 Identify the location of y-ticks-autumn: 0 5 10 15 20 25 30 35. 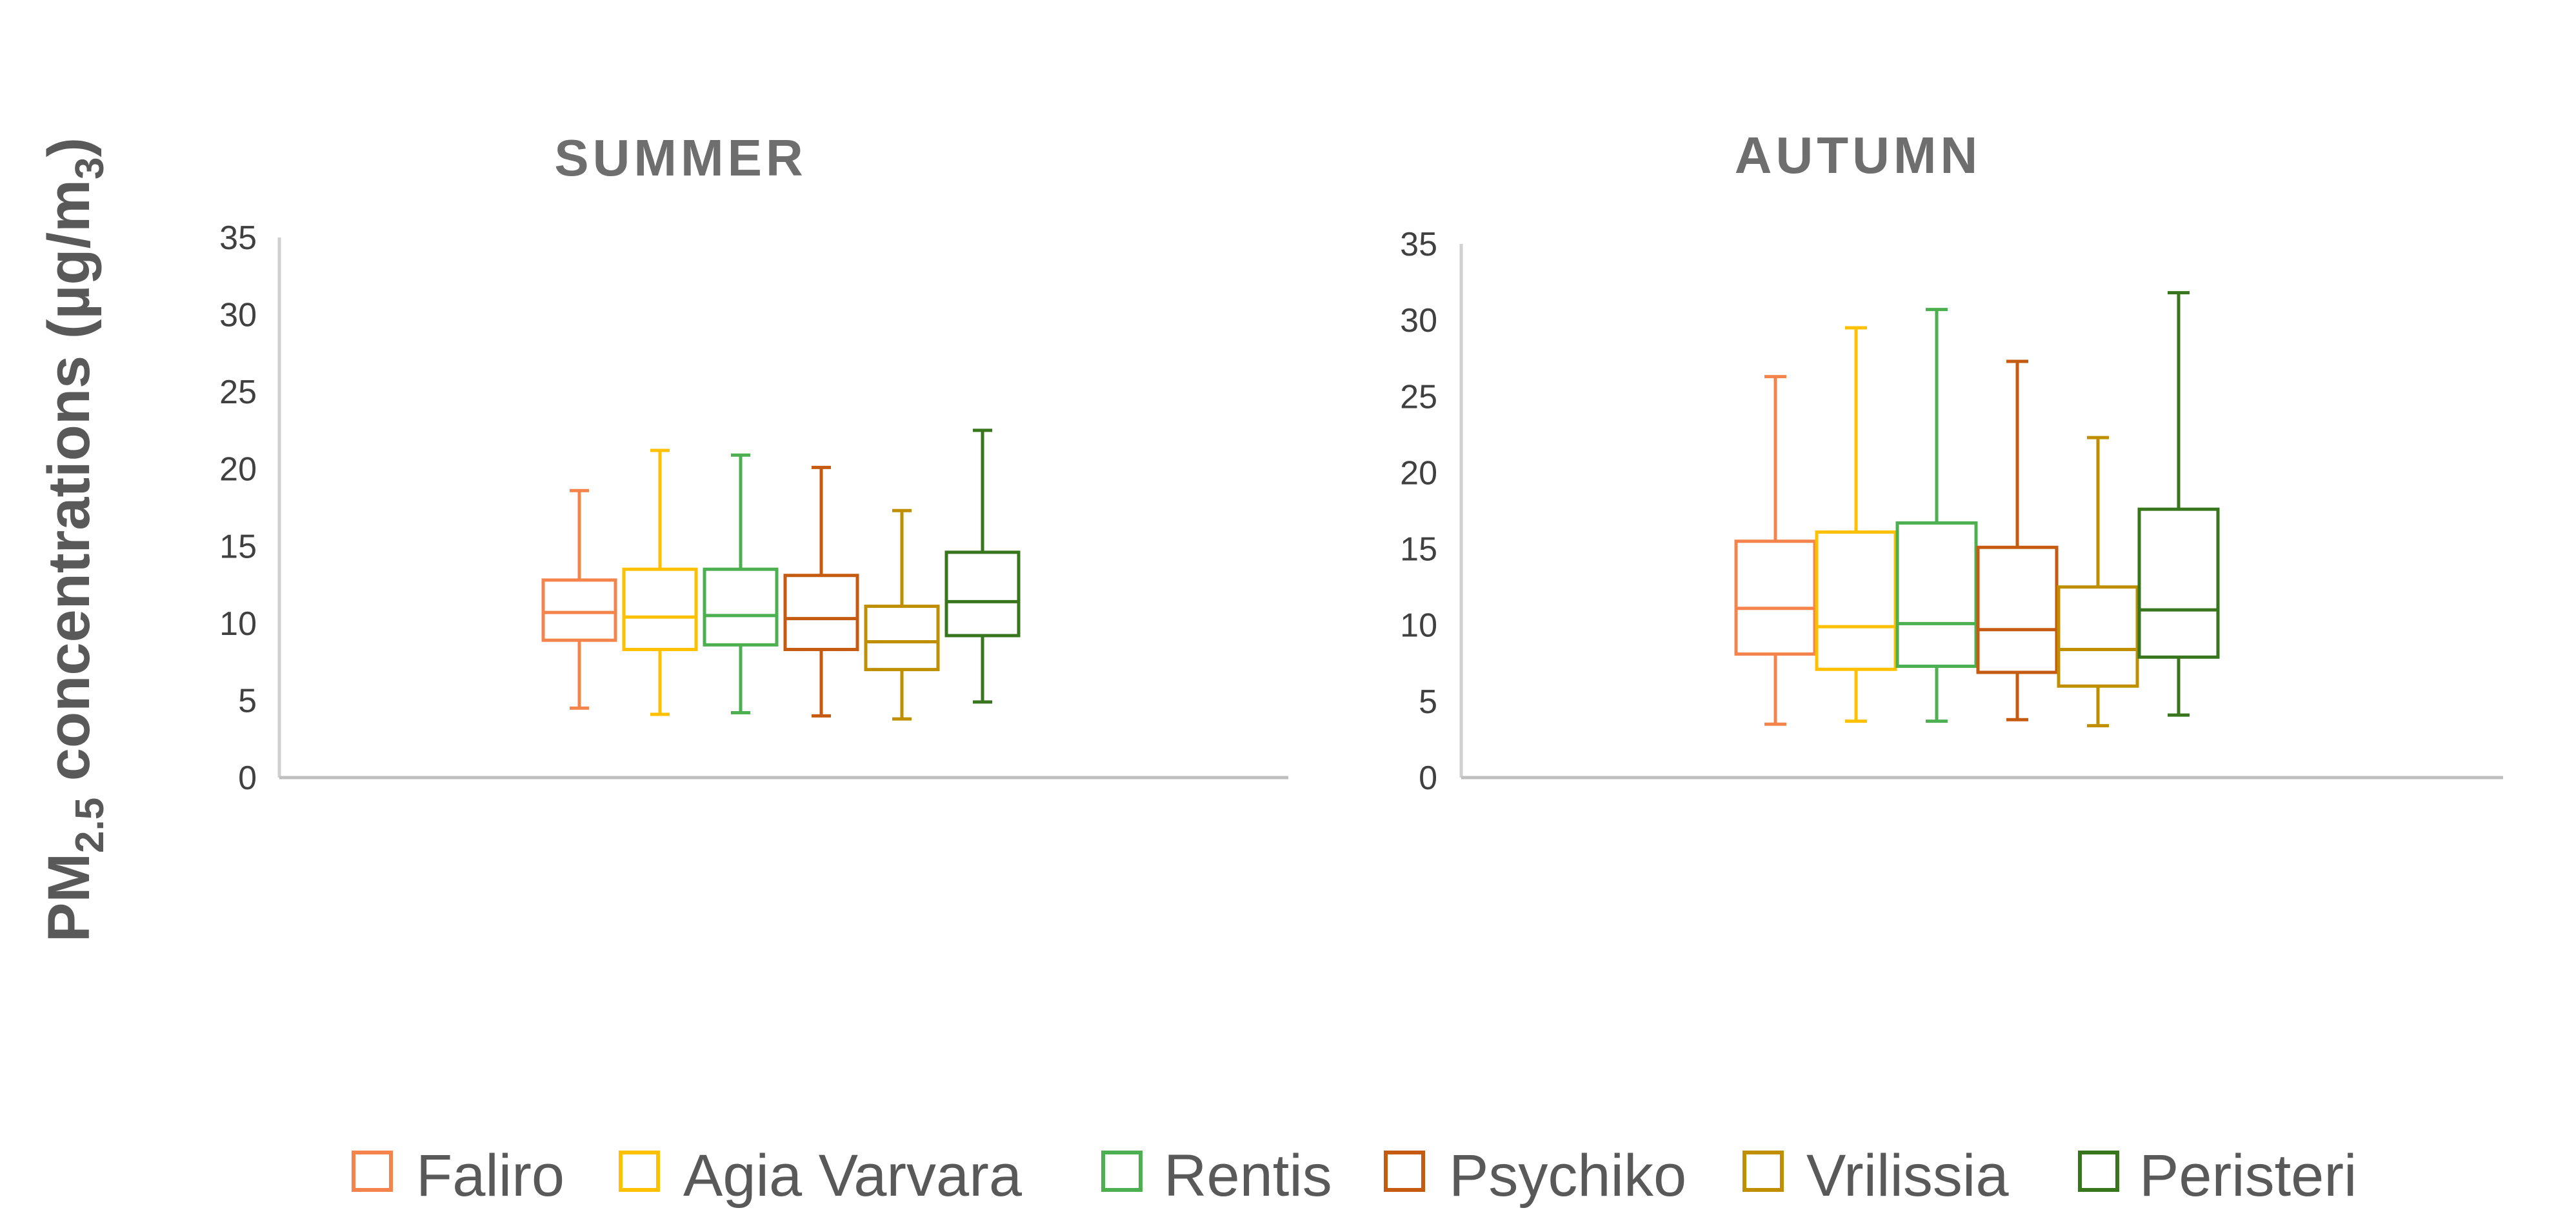
(1418, 511).